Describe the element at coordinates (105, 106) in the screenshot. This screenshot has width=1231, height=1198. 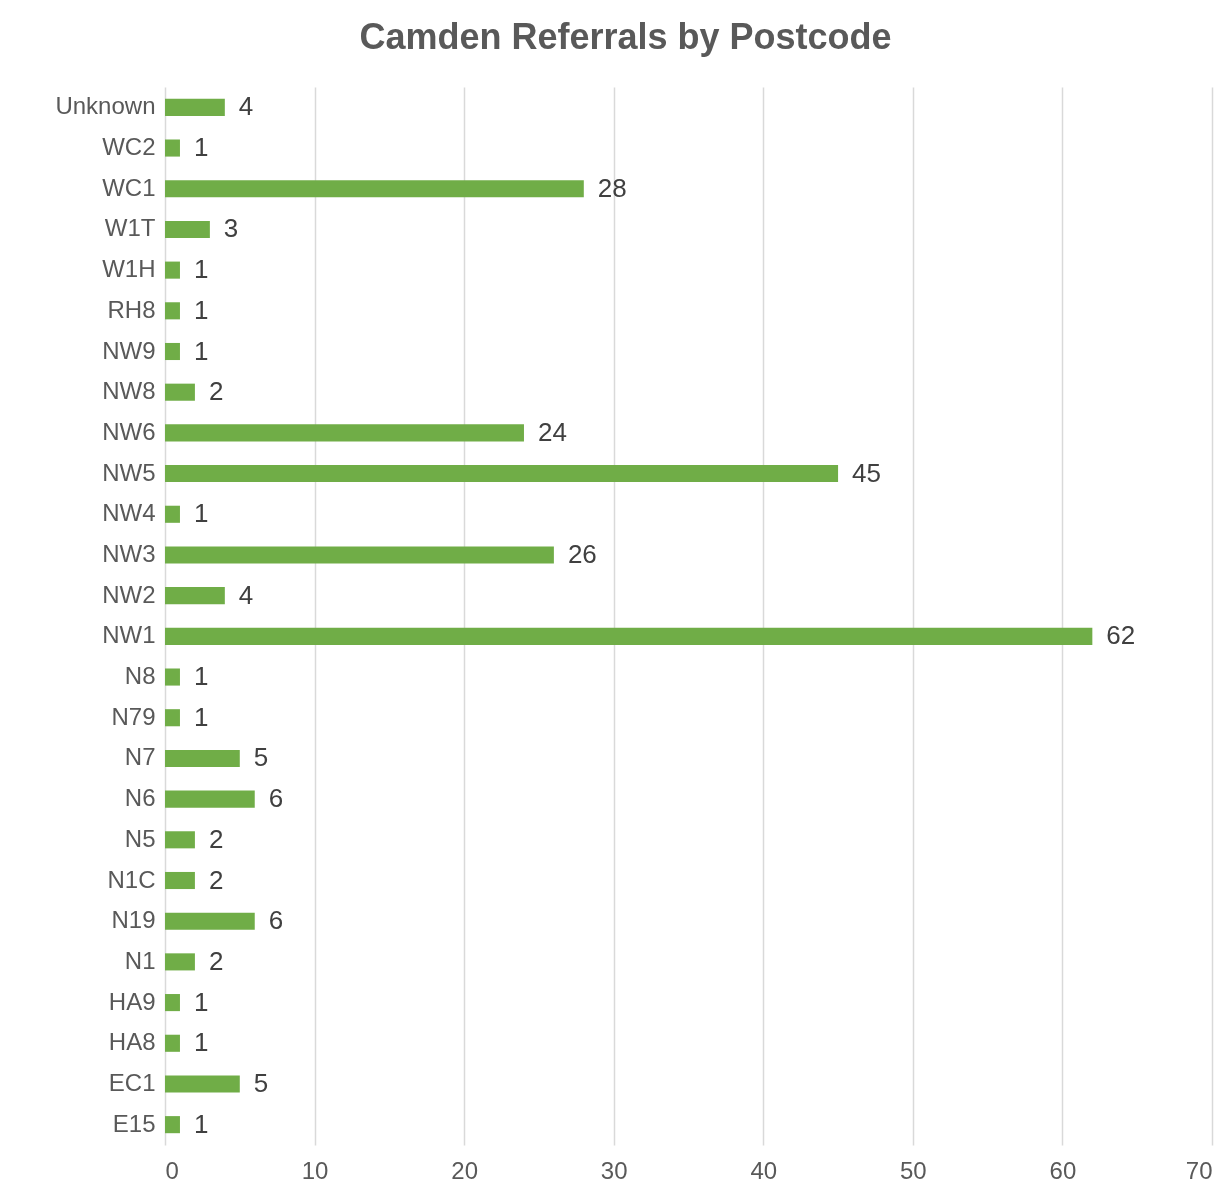
I see `y-tick-label: Unknown` at that location.